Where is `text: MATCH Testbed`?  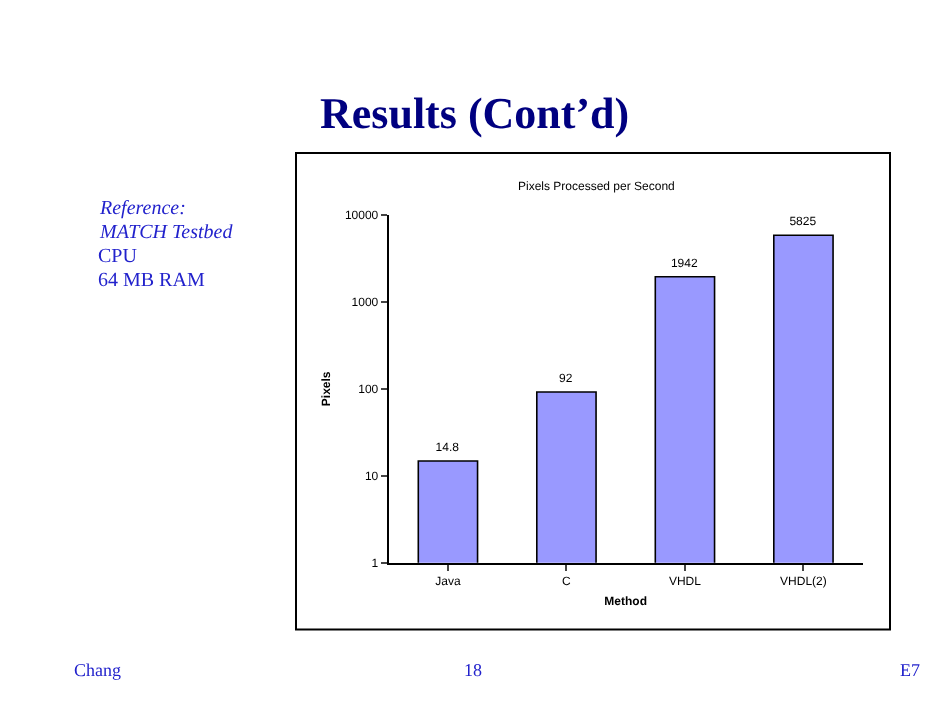 text: MATCH Testbed is located at coordinates (166, 233).